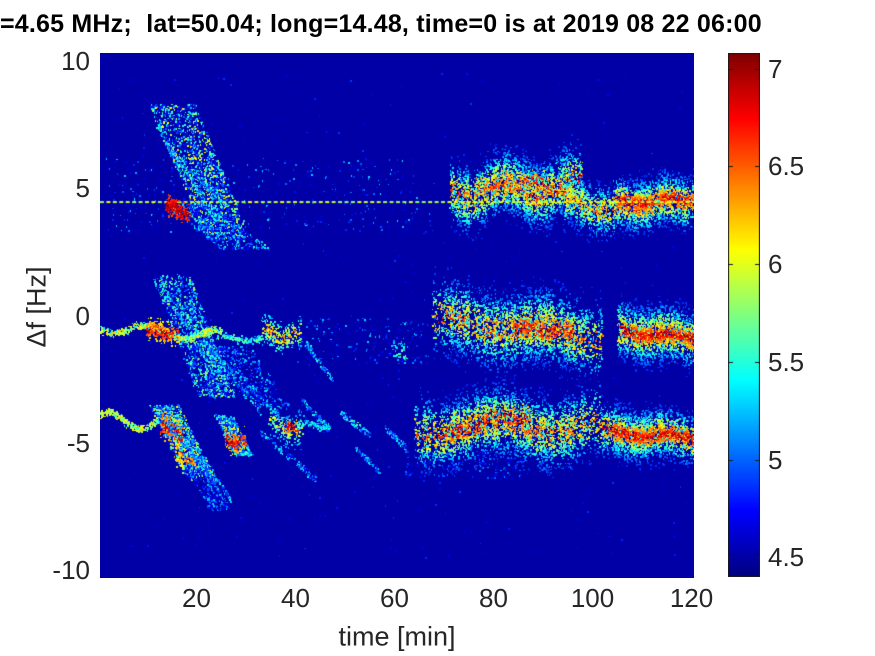 The width and height of the screenshot is (875, 656). I want to click on x-tick-label: 20, so click(196, 598).